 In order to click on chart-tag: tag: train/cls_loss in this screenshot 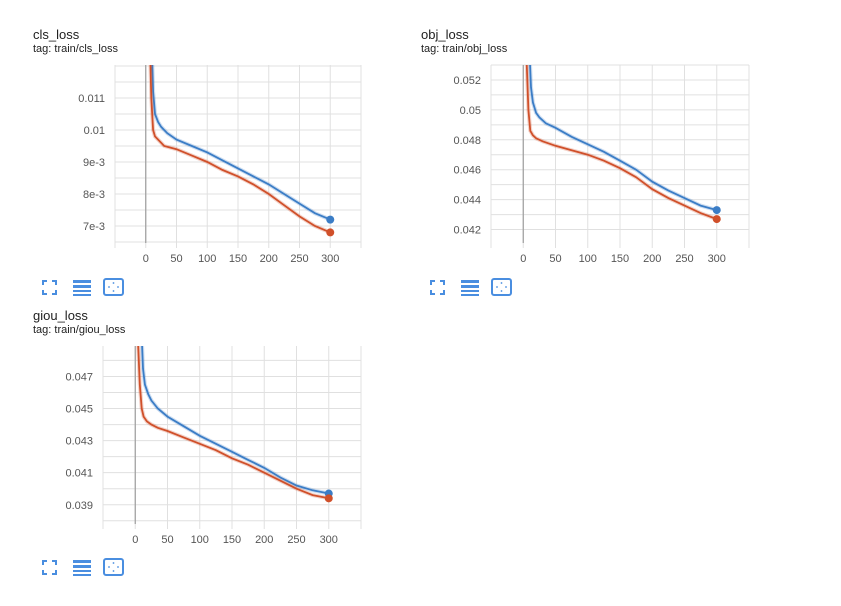, I will do `click(75, 49)`.